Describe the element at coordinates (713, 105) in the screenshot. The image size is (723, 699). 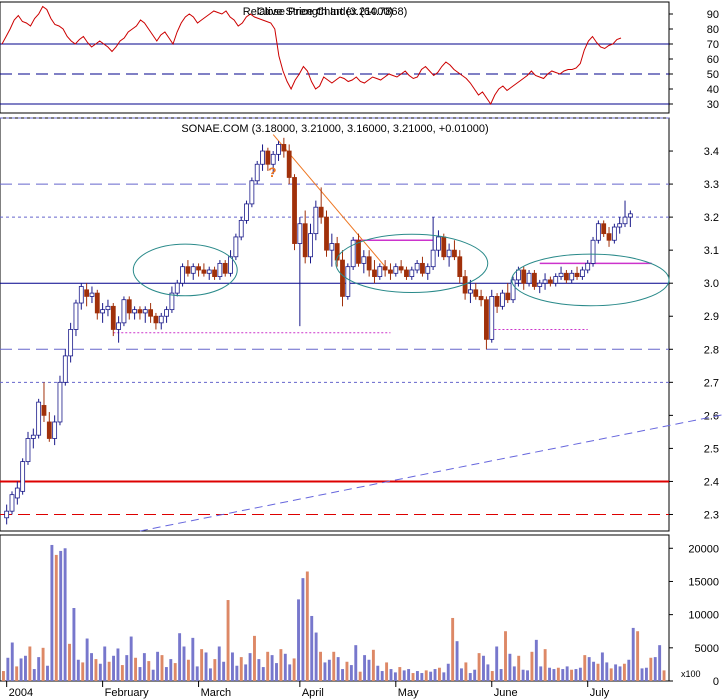
I see `y-tick-label: 30` at that location.